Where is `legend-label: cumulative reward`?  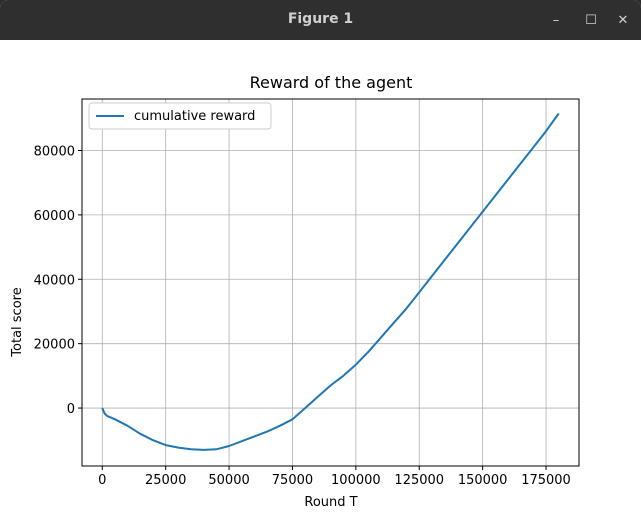 legend-label: cumulative reward is located at coordinates (194, 116).